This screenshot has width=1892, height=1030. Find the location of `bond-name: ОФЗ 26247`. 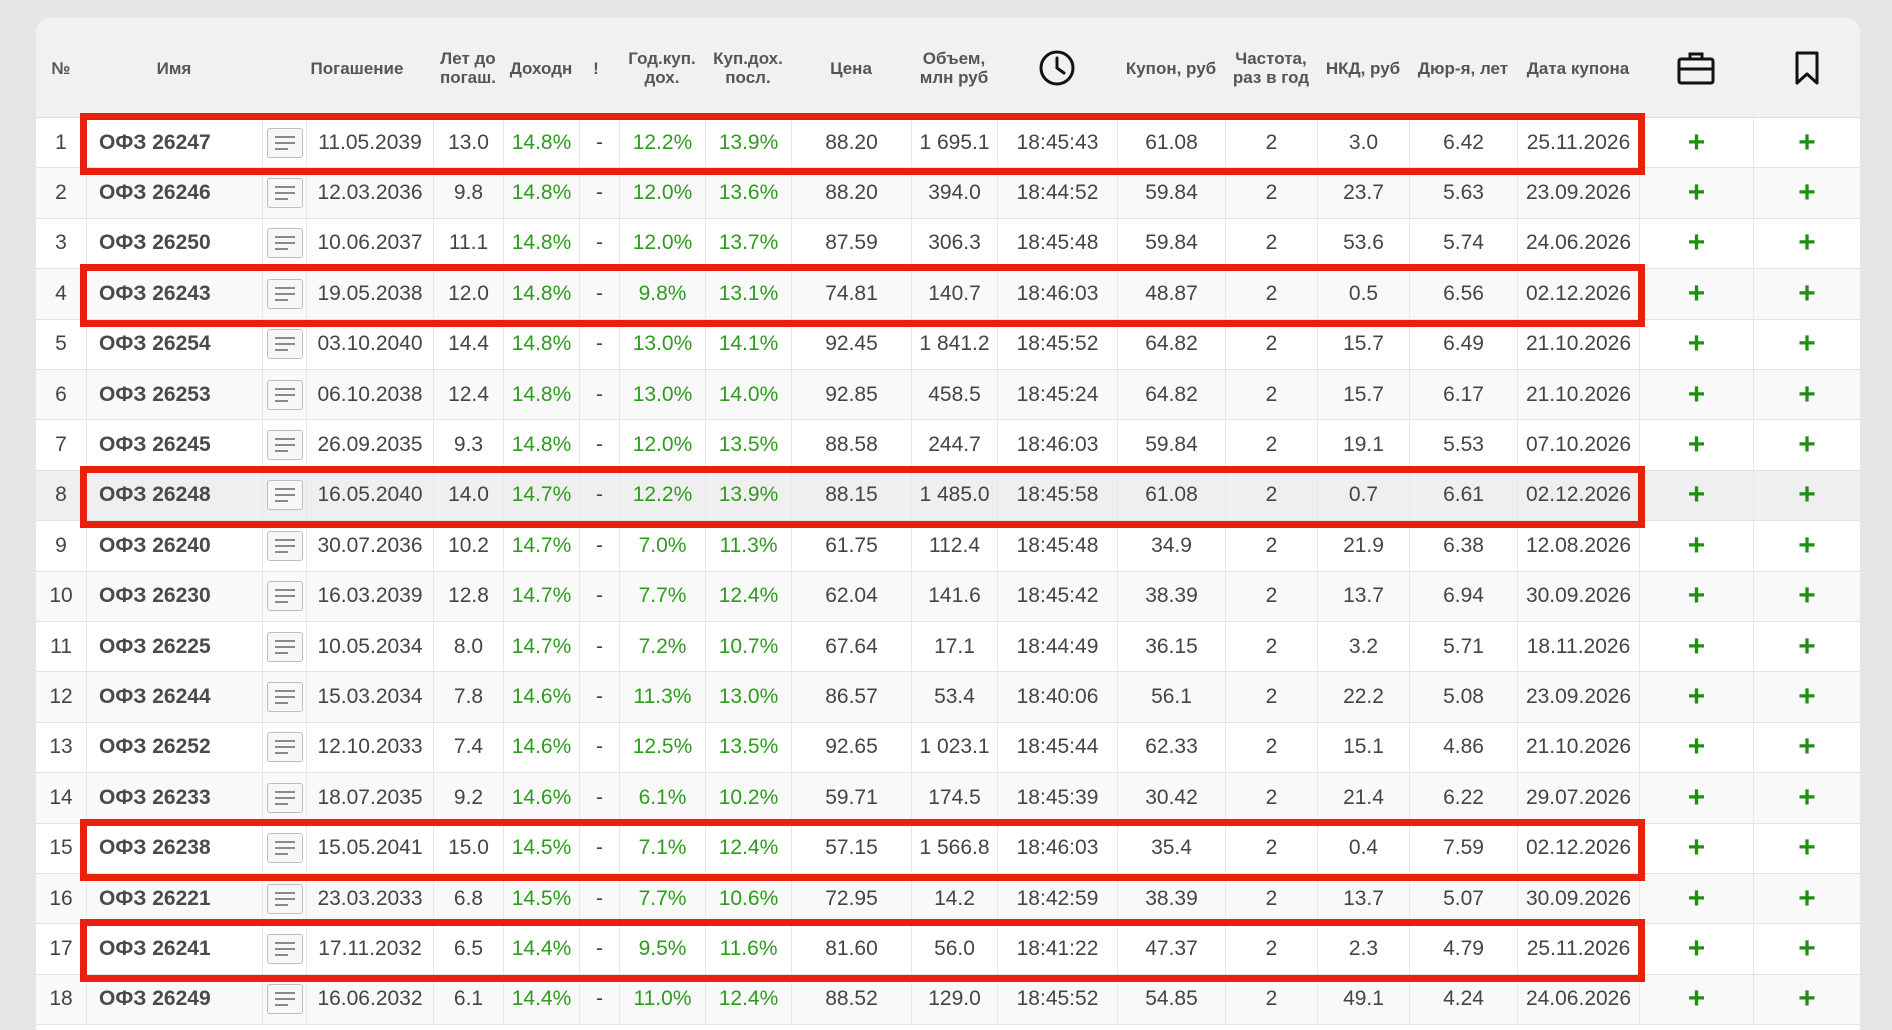

bond-name: ОФЗ 26247 is located at coordinates (174, 143).